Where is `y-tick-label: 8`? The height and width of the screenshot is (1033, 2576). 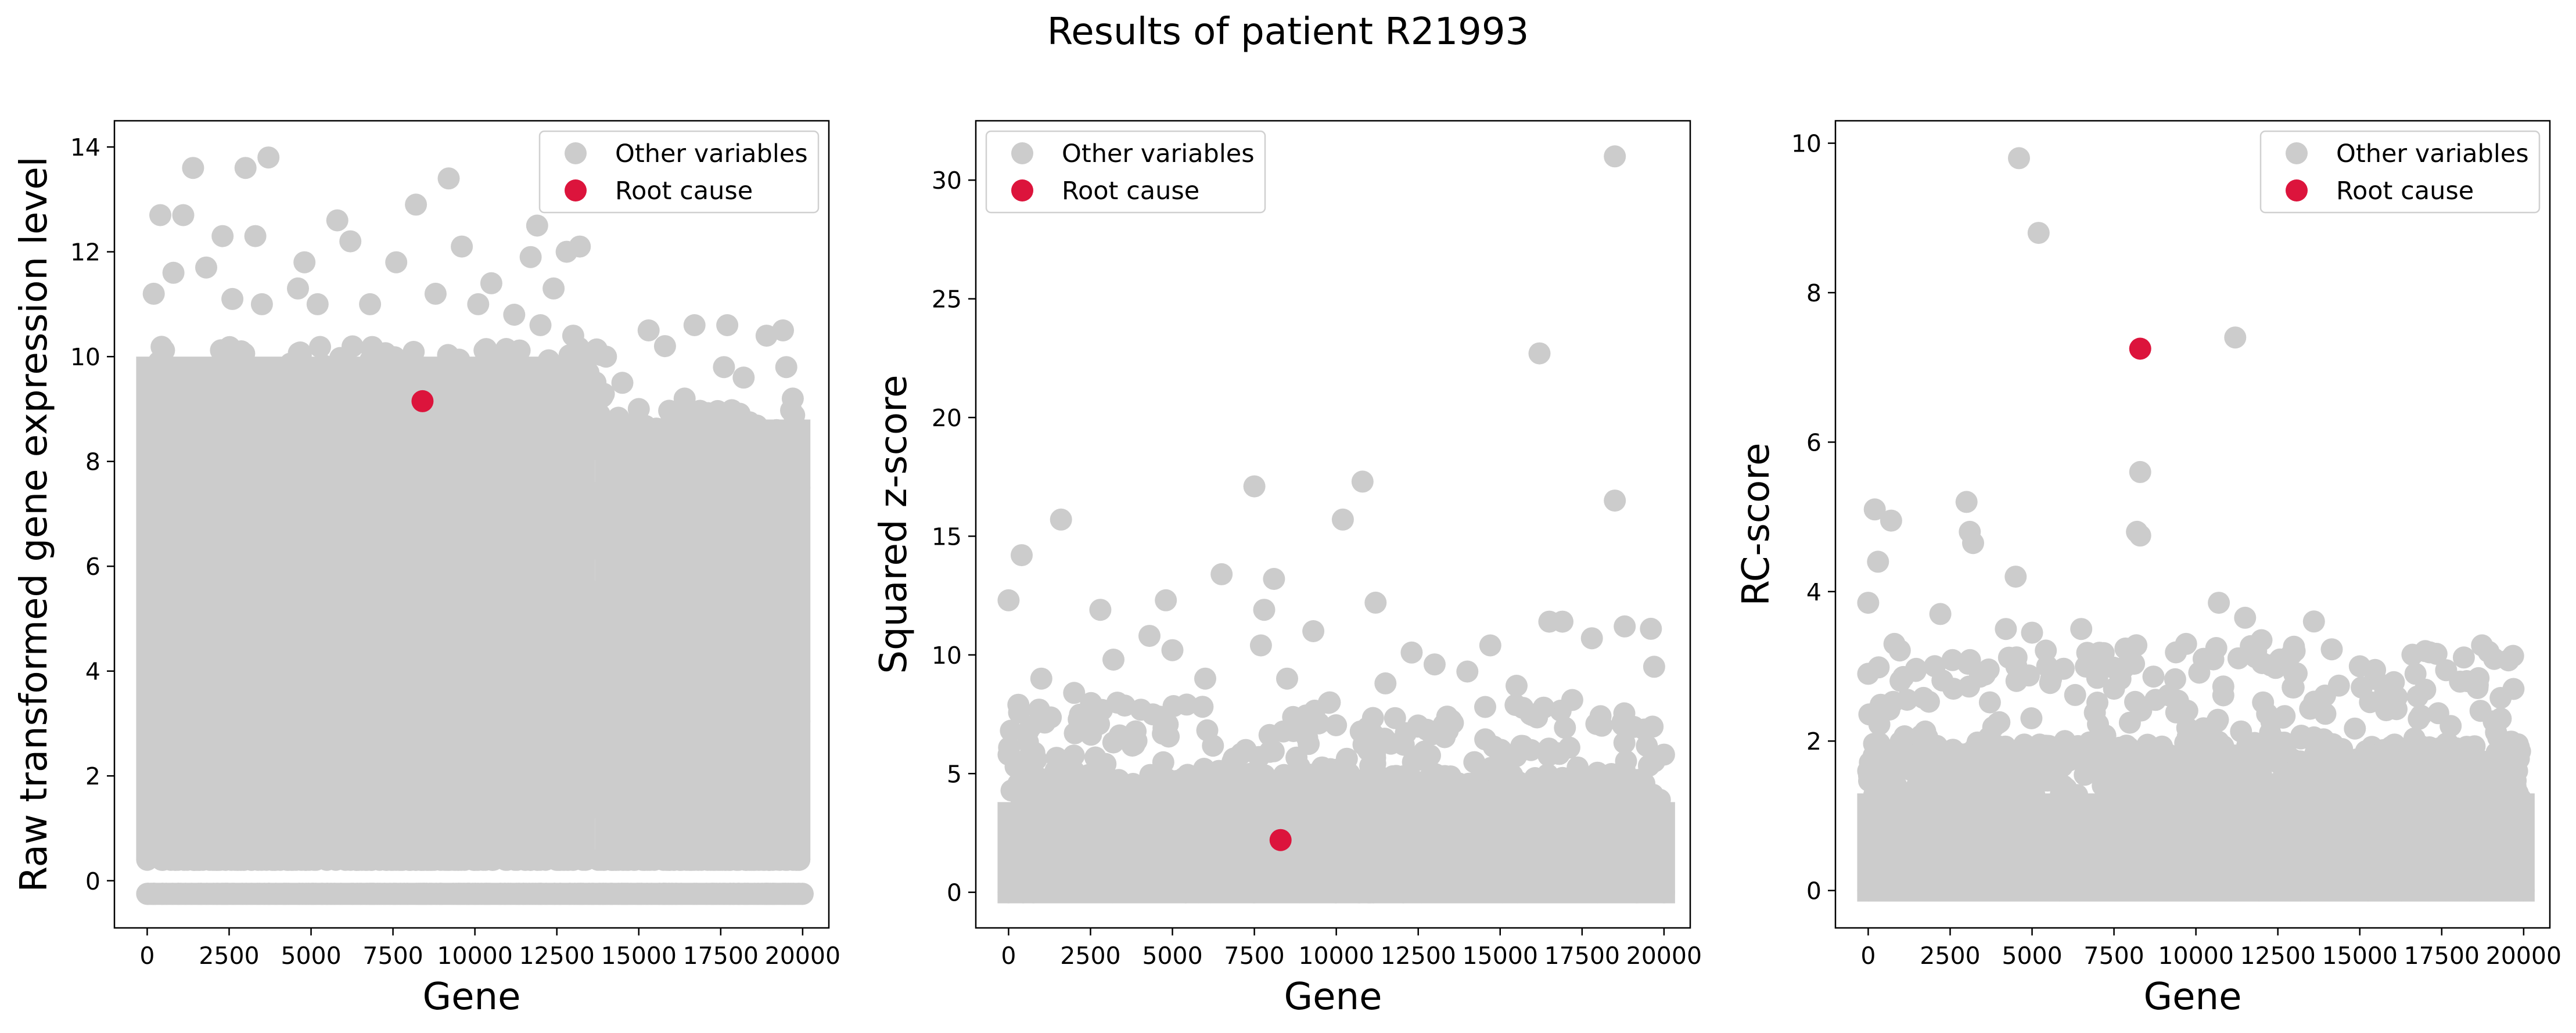
y-tick-label: 8 is located at coordinates (92, 462).